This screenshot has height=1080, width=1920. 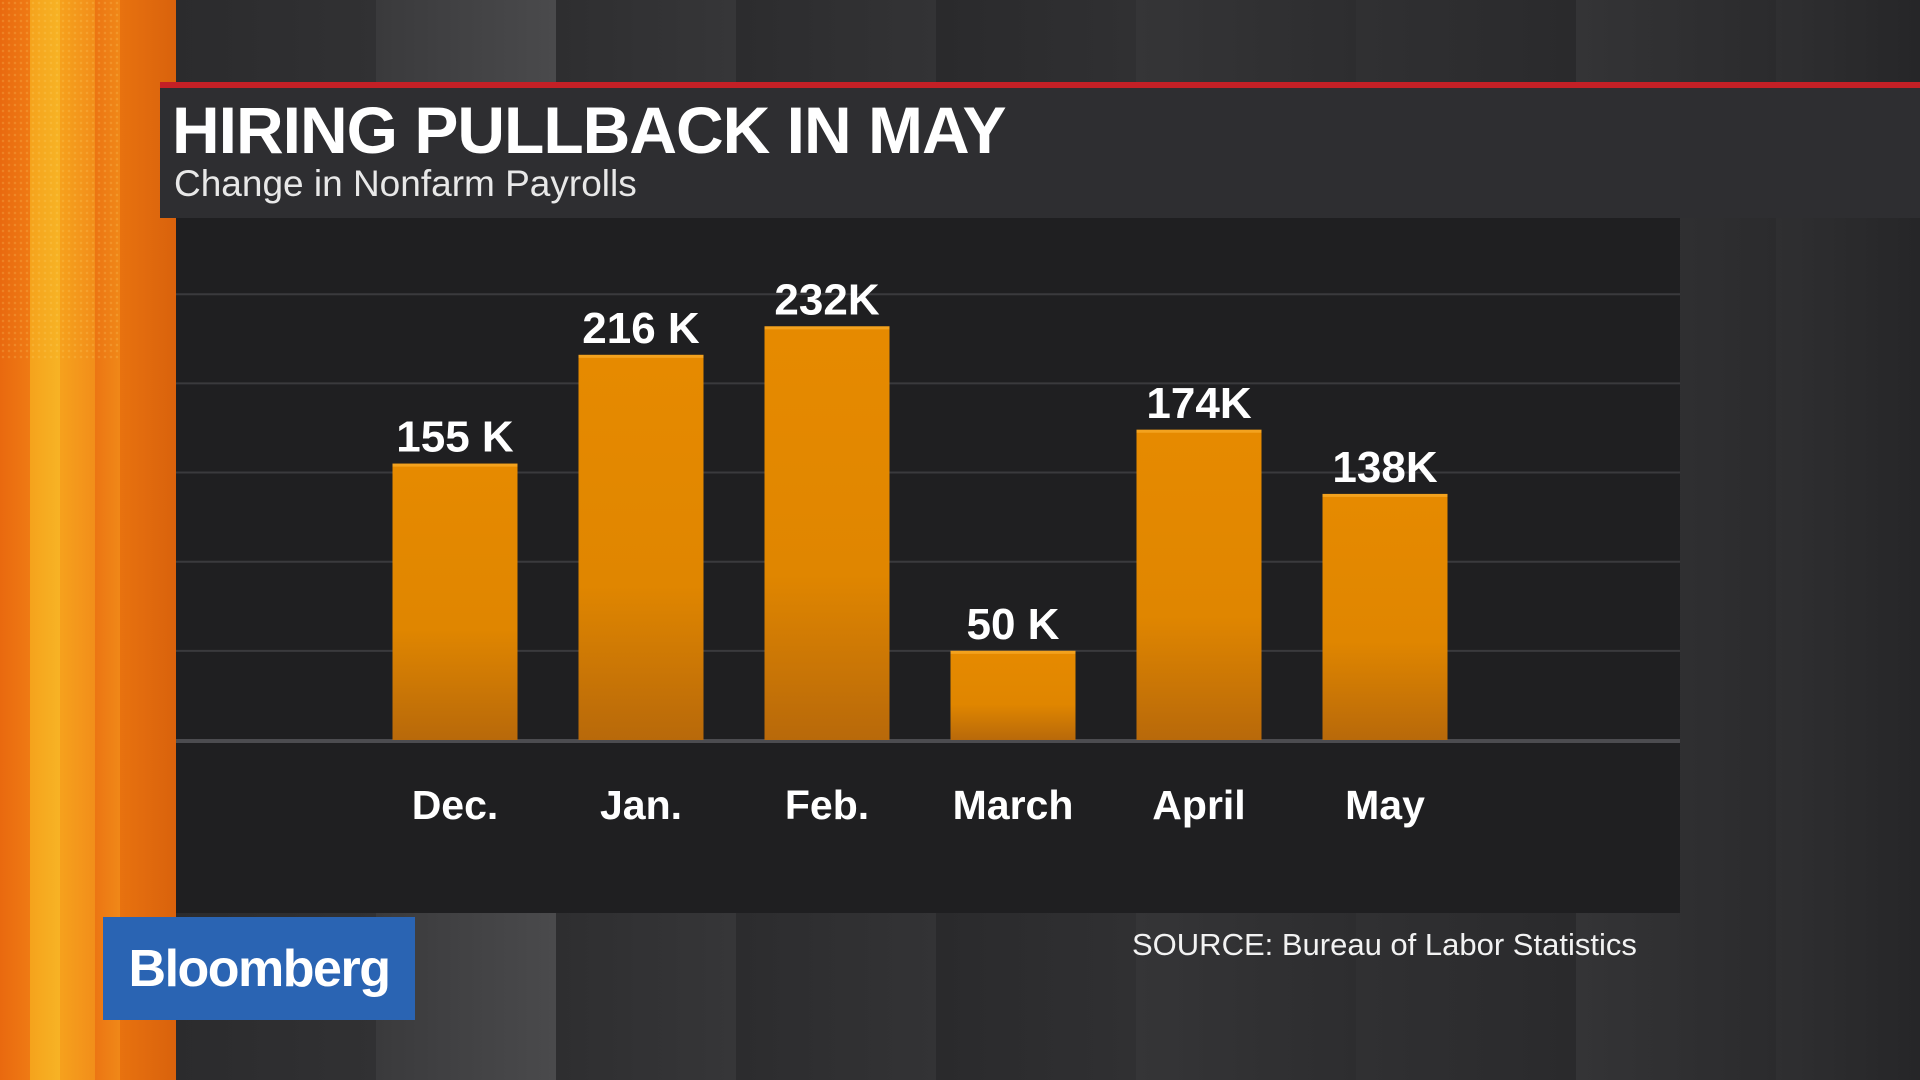 I want to click on orange-dot-pattern, so click(x=60, y=180).